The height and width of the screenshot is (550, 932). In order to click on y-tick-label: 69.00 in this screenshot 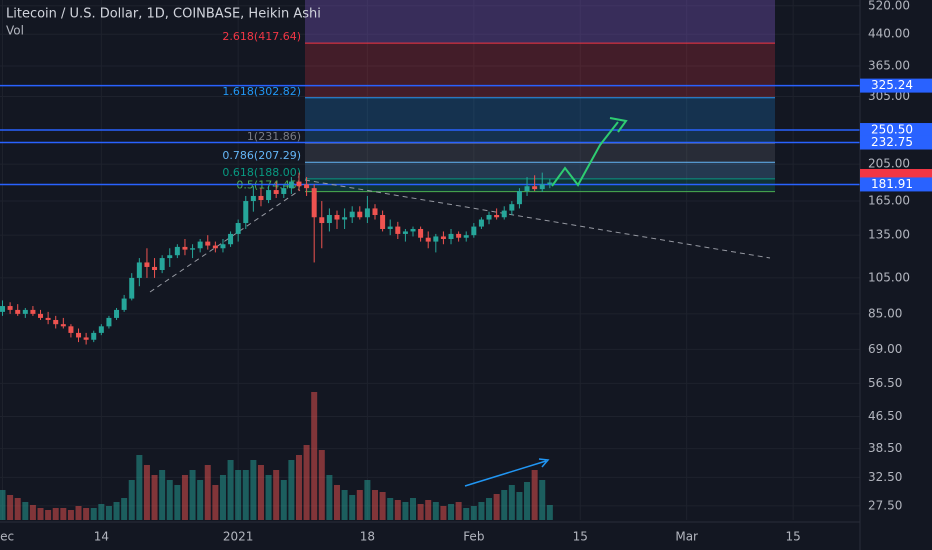, I will do `click(885, 349)`.